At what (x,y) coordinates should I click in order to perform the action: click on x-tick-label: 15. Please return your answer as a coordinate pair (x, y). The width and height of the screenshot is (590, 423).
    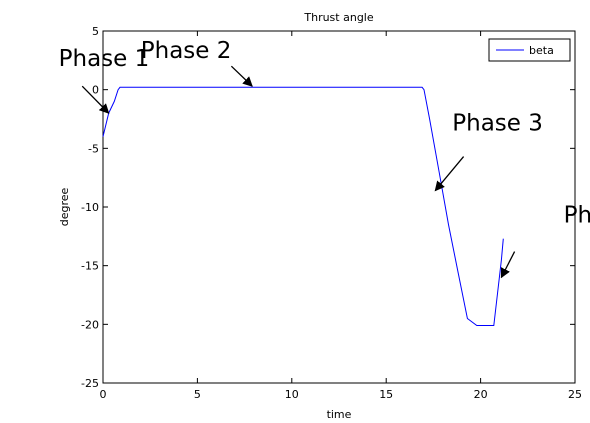
    Looking at the image, I should click on (386, 394).